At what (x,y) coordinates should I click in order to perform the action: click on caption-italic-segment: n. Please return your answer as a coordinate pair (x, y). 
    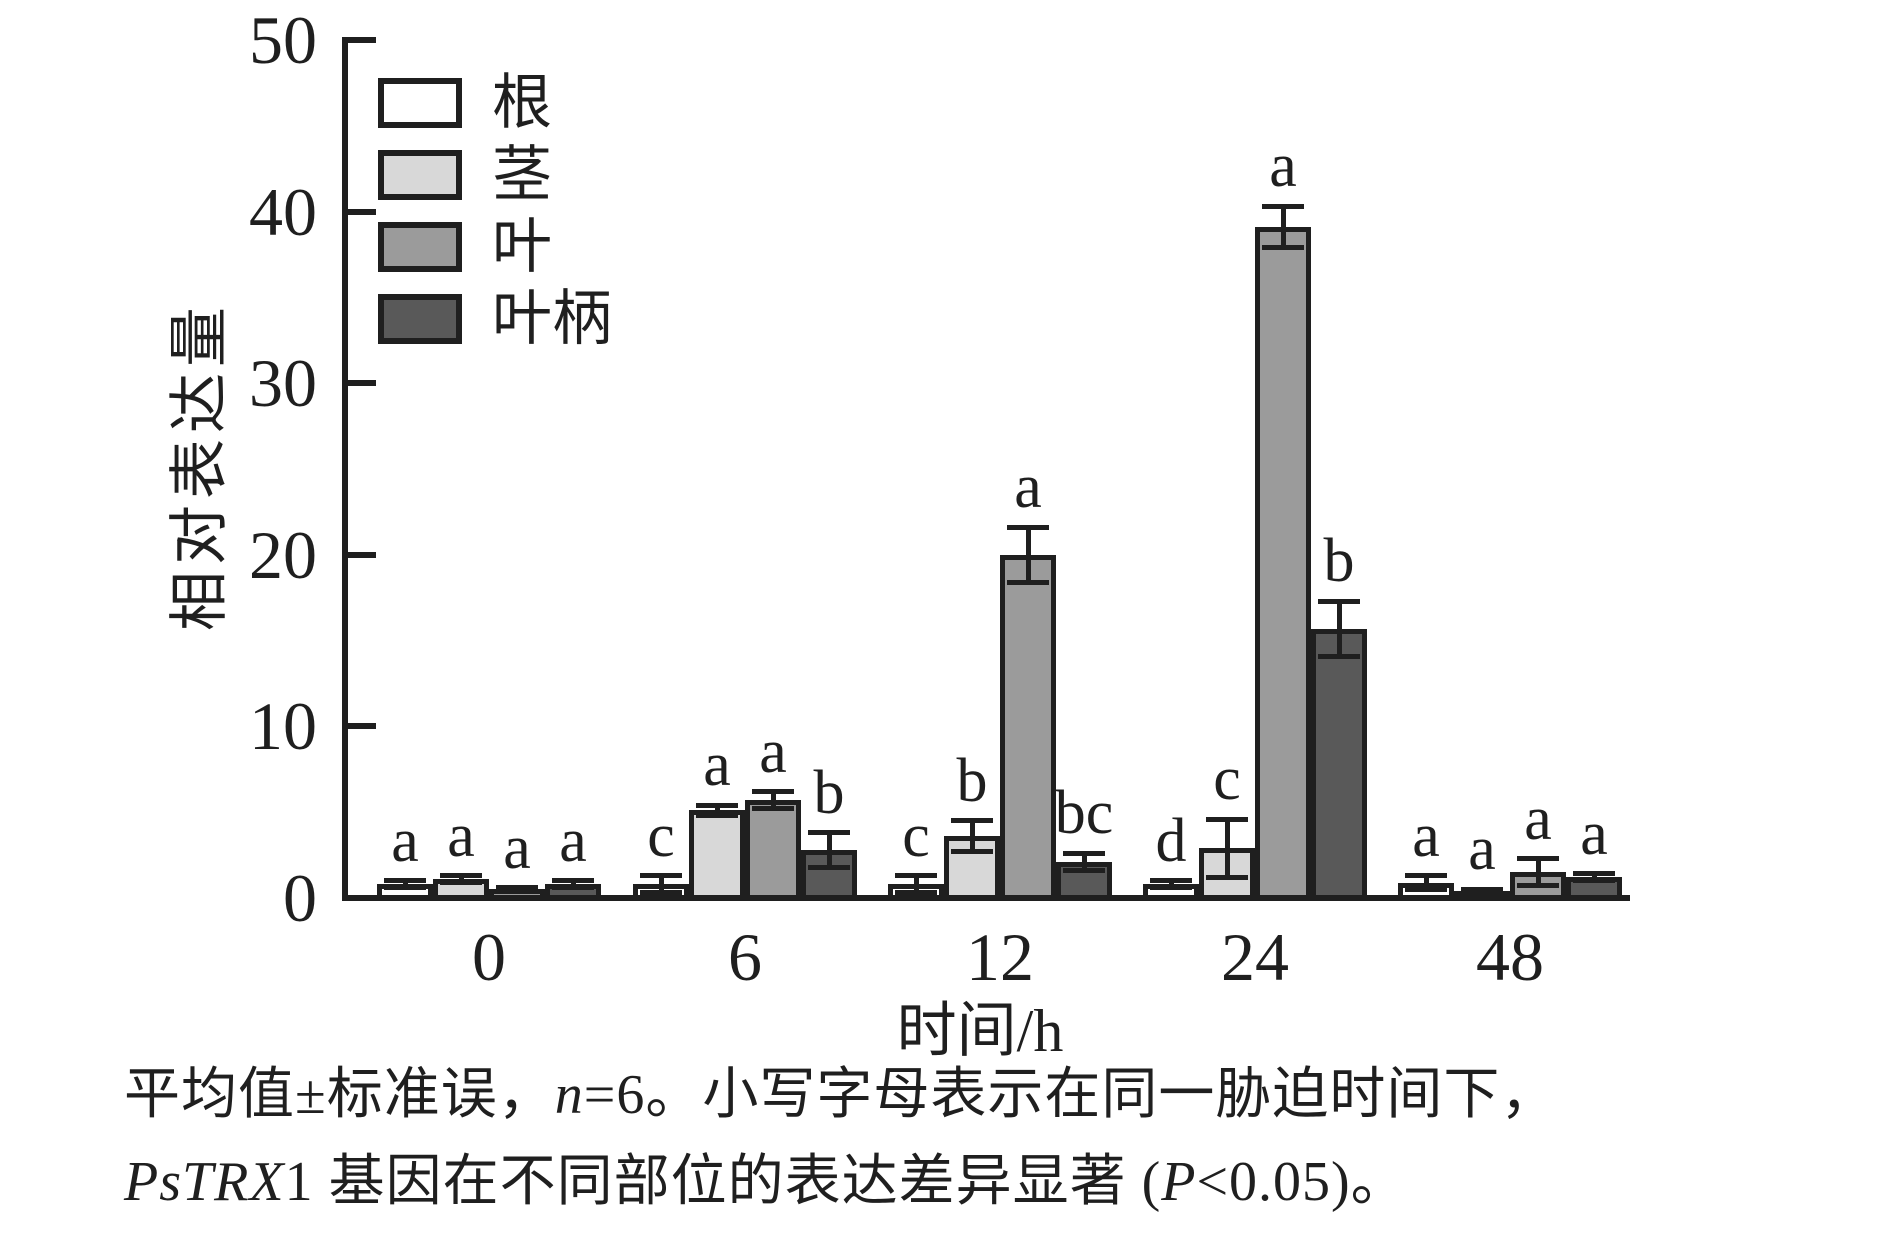
    Looking at the image, I should click on (569, 1095).